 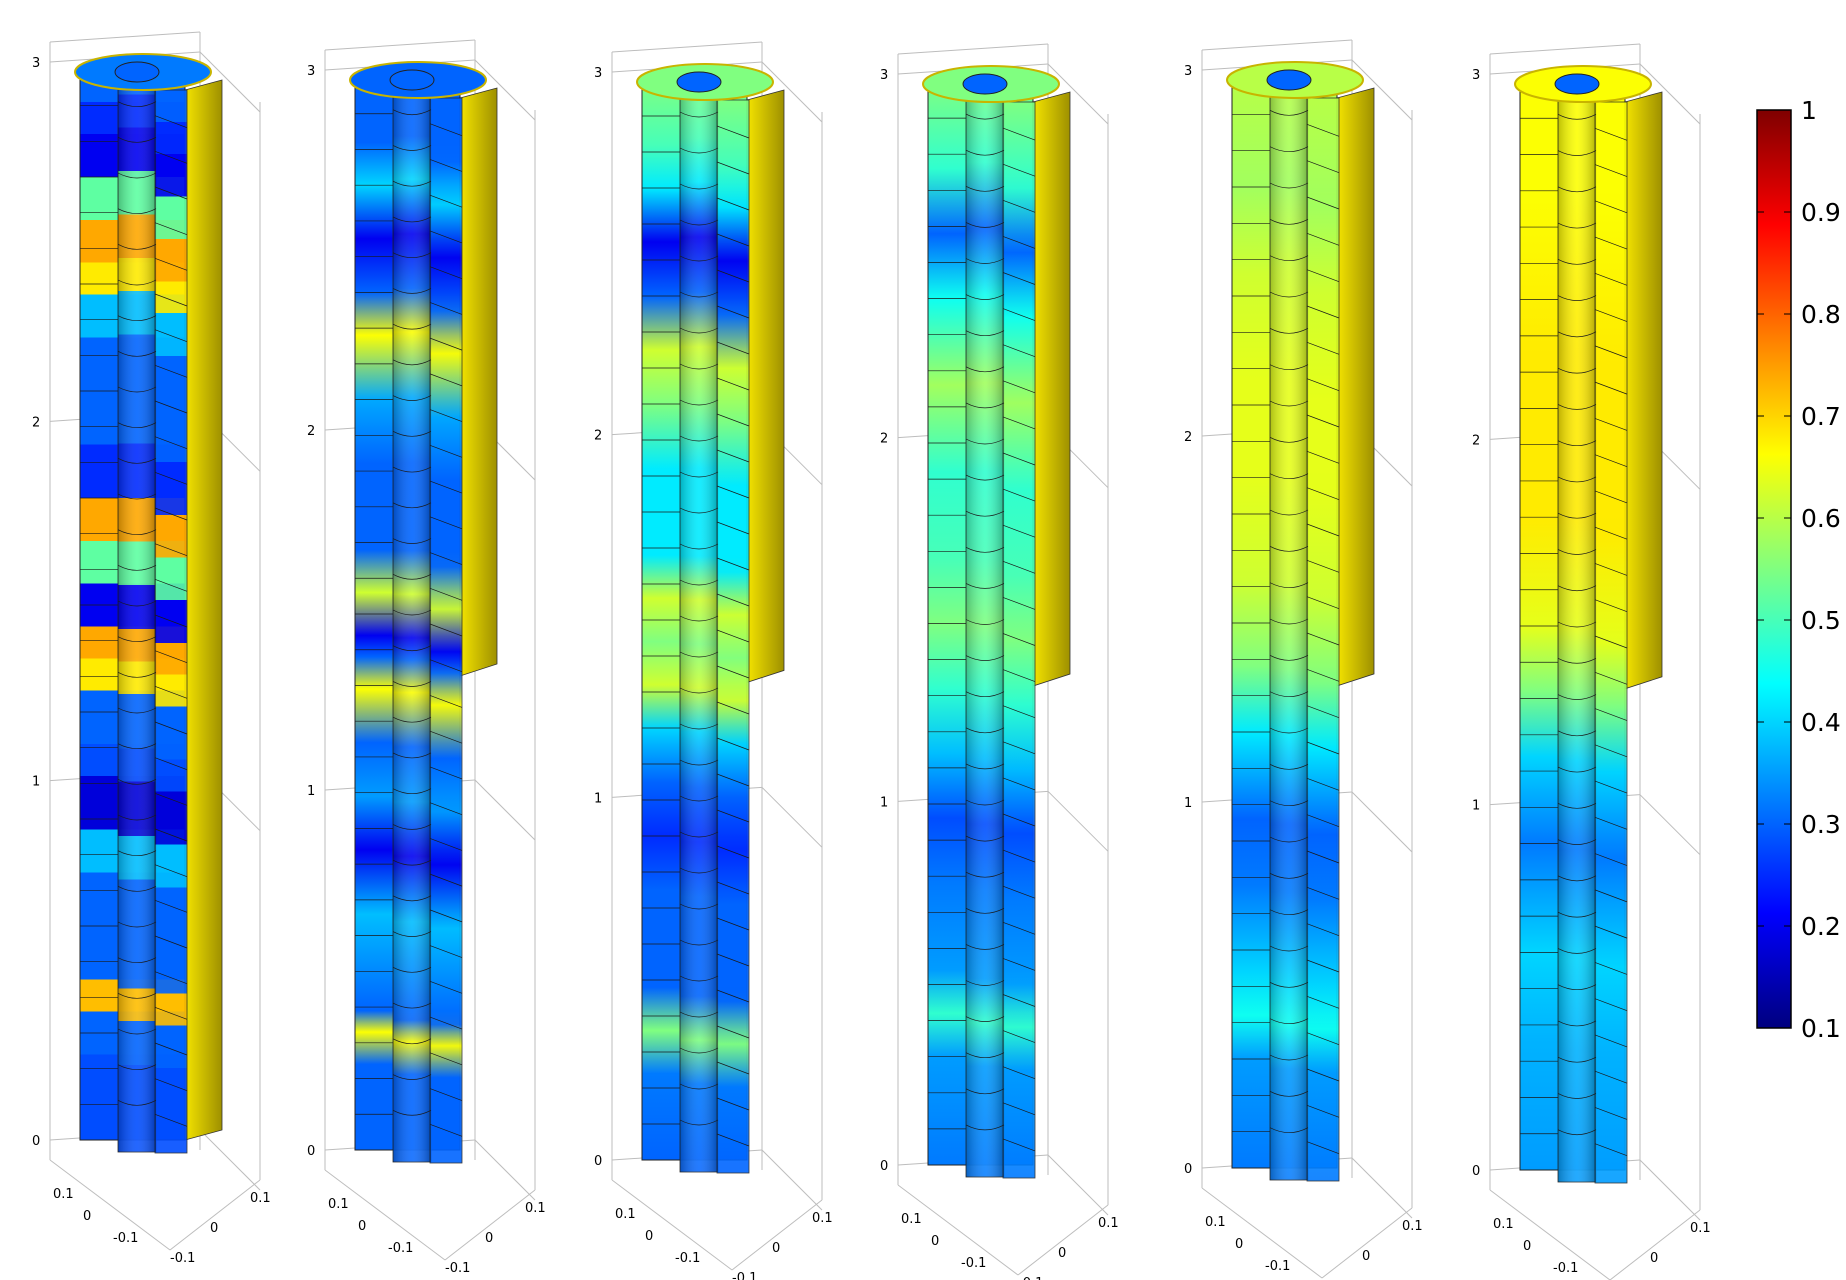 I want to click on cylinder-shading, so click(x=985, y=625).